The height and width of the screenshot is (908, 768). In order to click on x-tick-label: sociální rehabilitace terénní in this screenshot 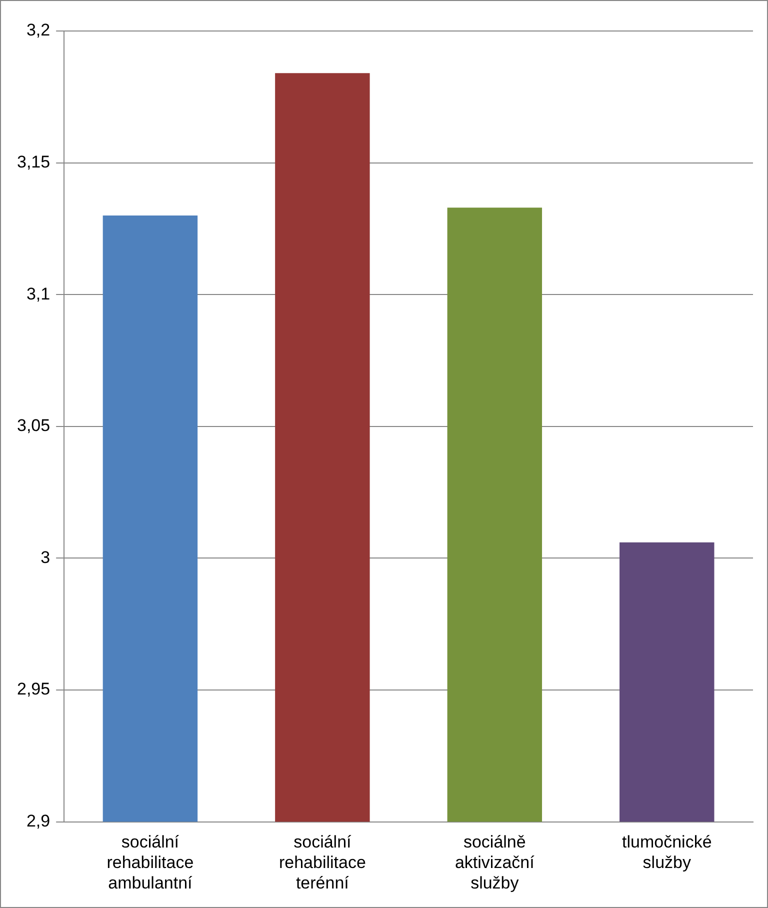, I will do `click(322, 862)`.